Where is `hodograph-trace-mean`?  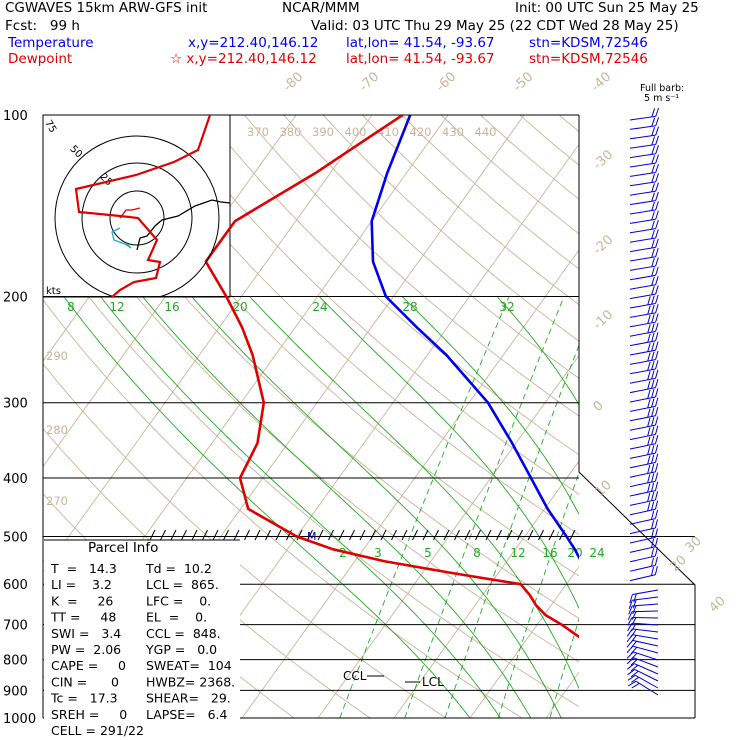 hodograph-trace-mean is located at coordinates (183, 225).